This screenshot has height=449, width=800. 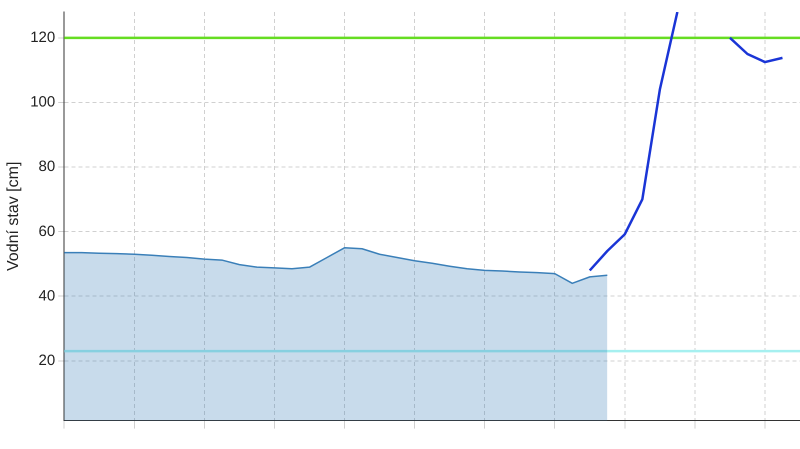 What do you see at coordinates (13, 216) in the screenshot?
I see `y-axis-title: Vodní stav [cm]` at bounding box center [13, 216].